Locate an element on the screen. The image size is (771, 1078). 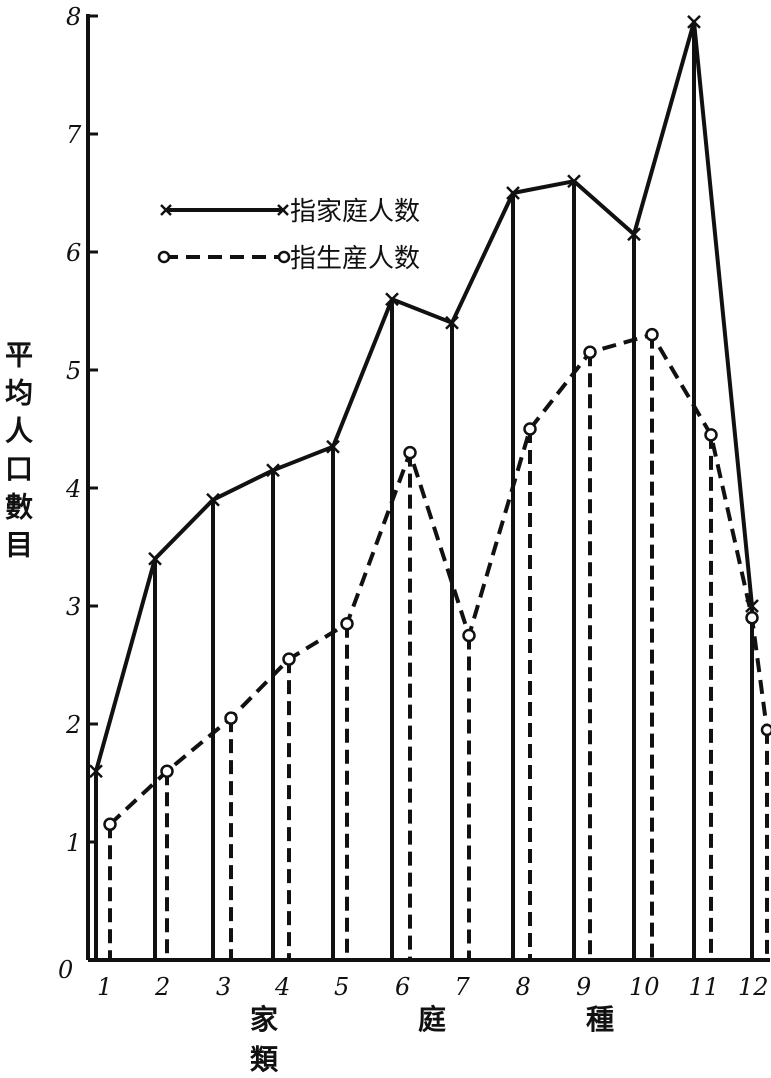
x-tick-label: 11 is located at coordinates (704, 987).